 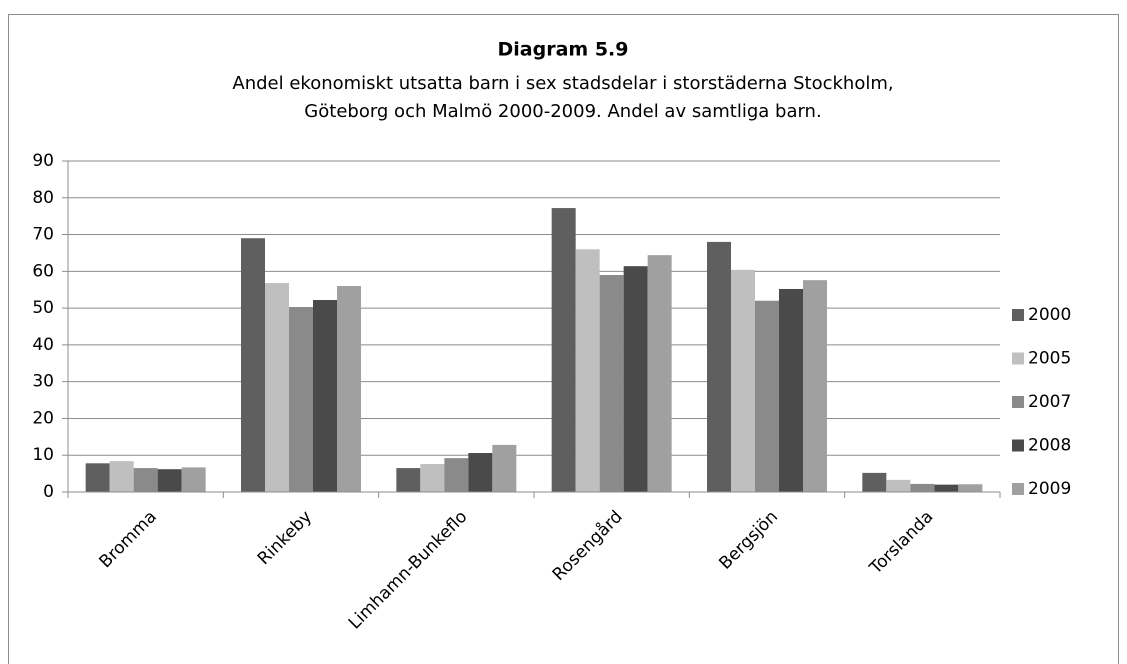 What do you see at coordinates (43, 271) in the screenshot?
I see `y-tick-label: 60` at bounding box center [43, 271].